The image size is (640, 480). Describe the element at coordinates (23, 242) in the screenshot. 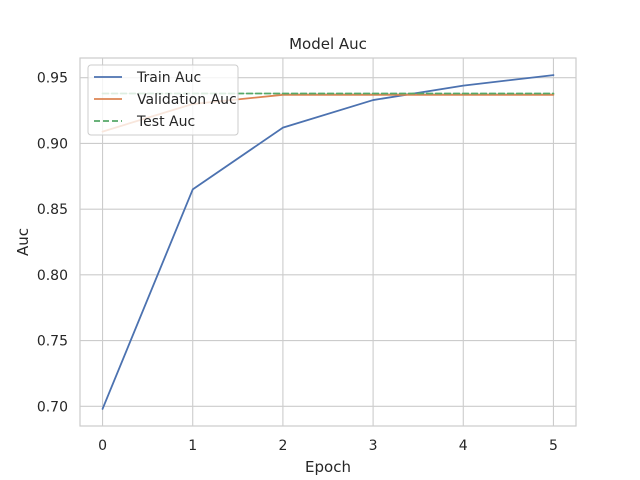

I see `y-axis-title: Auc` at that location.